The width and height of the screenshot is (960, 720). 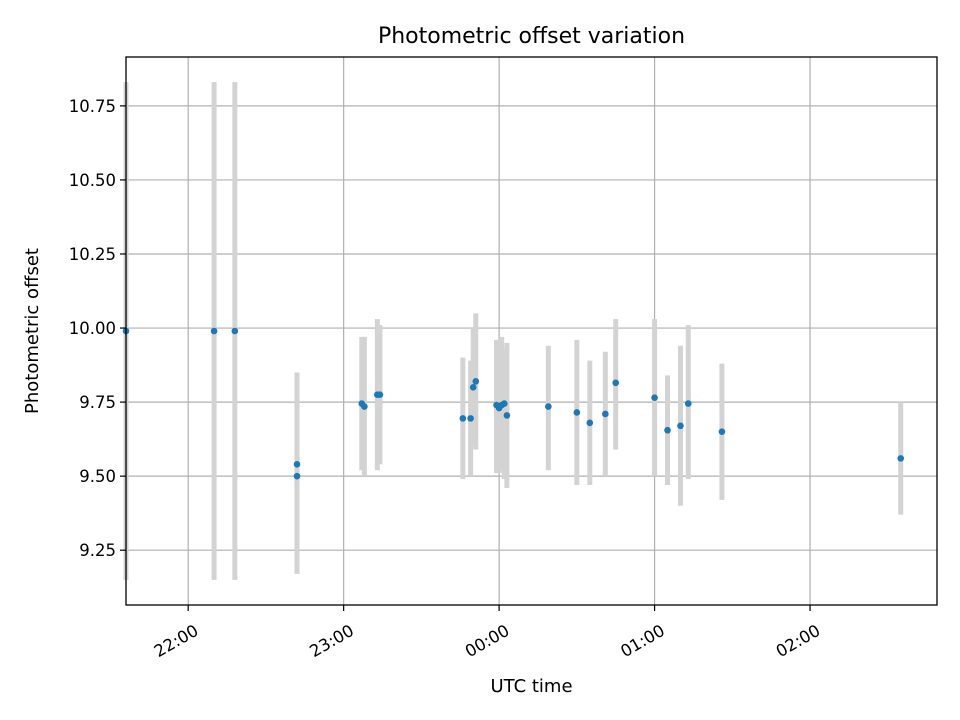 I want to click on x-tick-label: 23:00, so click(x=331, y=641).